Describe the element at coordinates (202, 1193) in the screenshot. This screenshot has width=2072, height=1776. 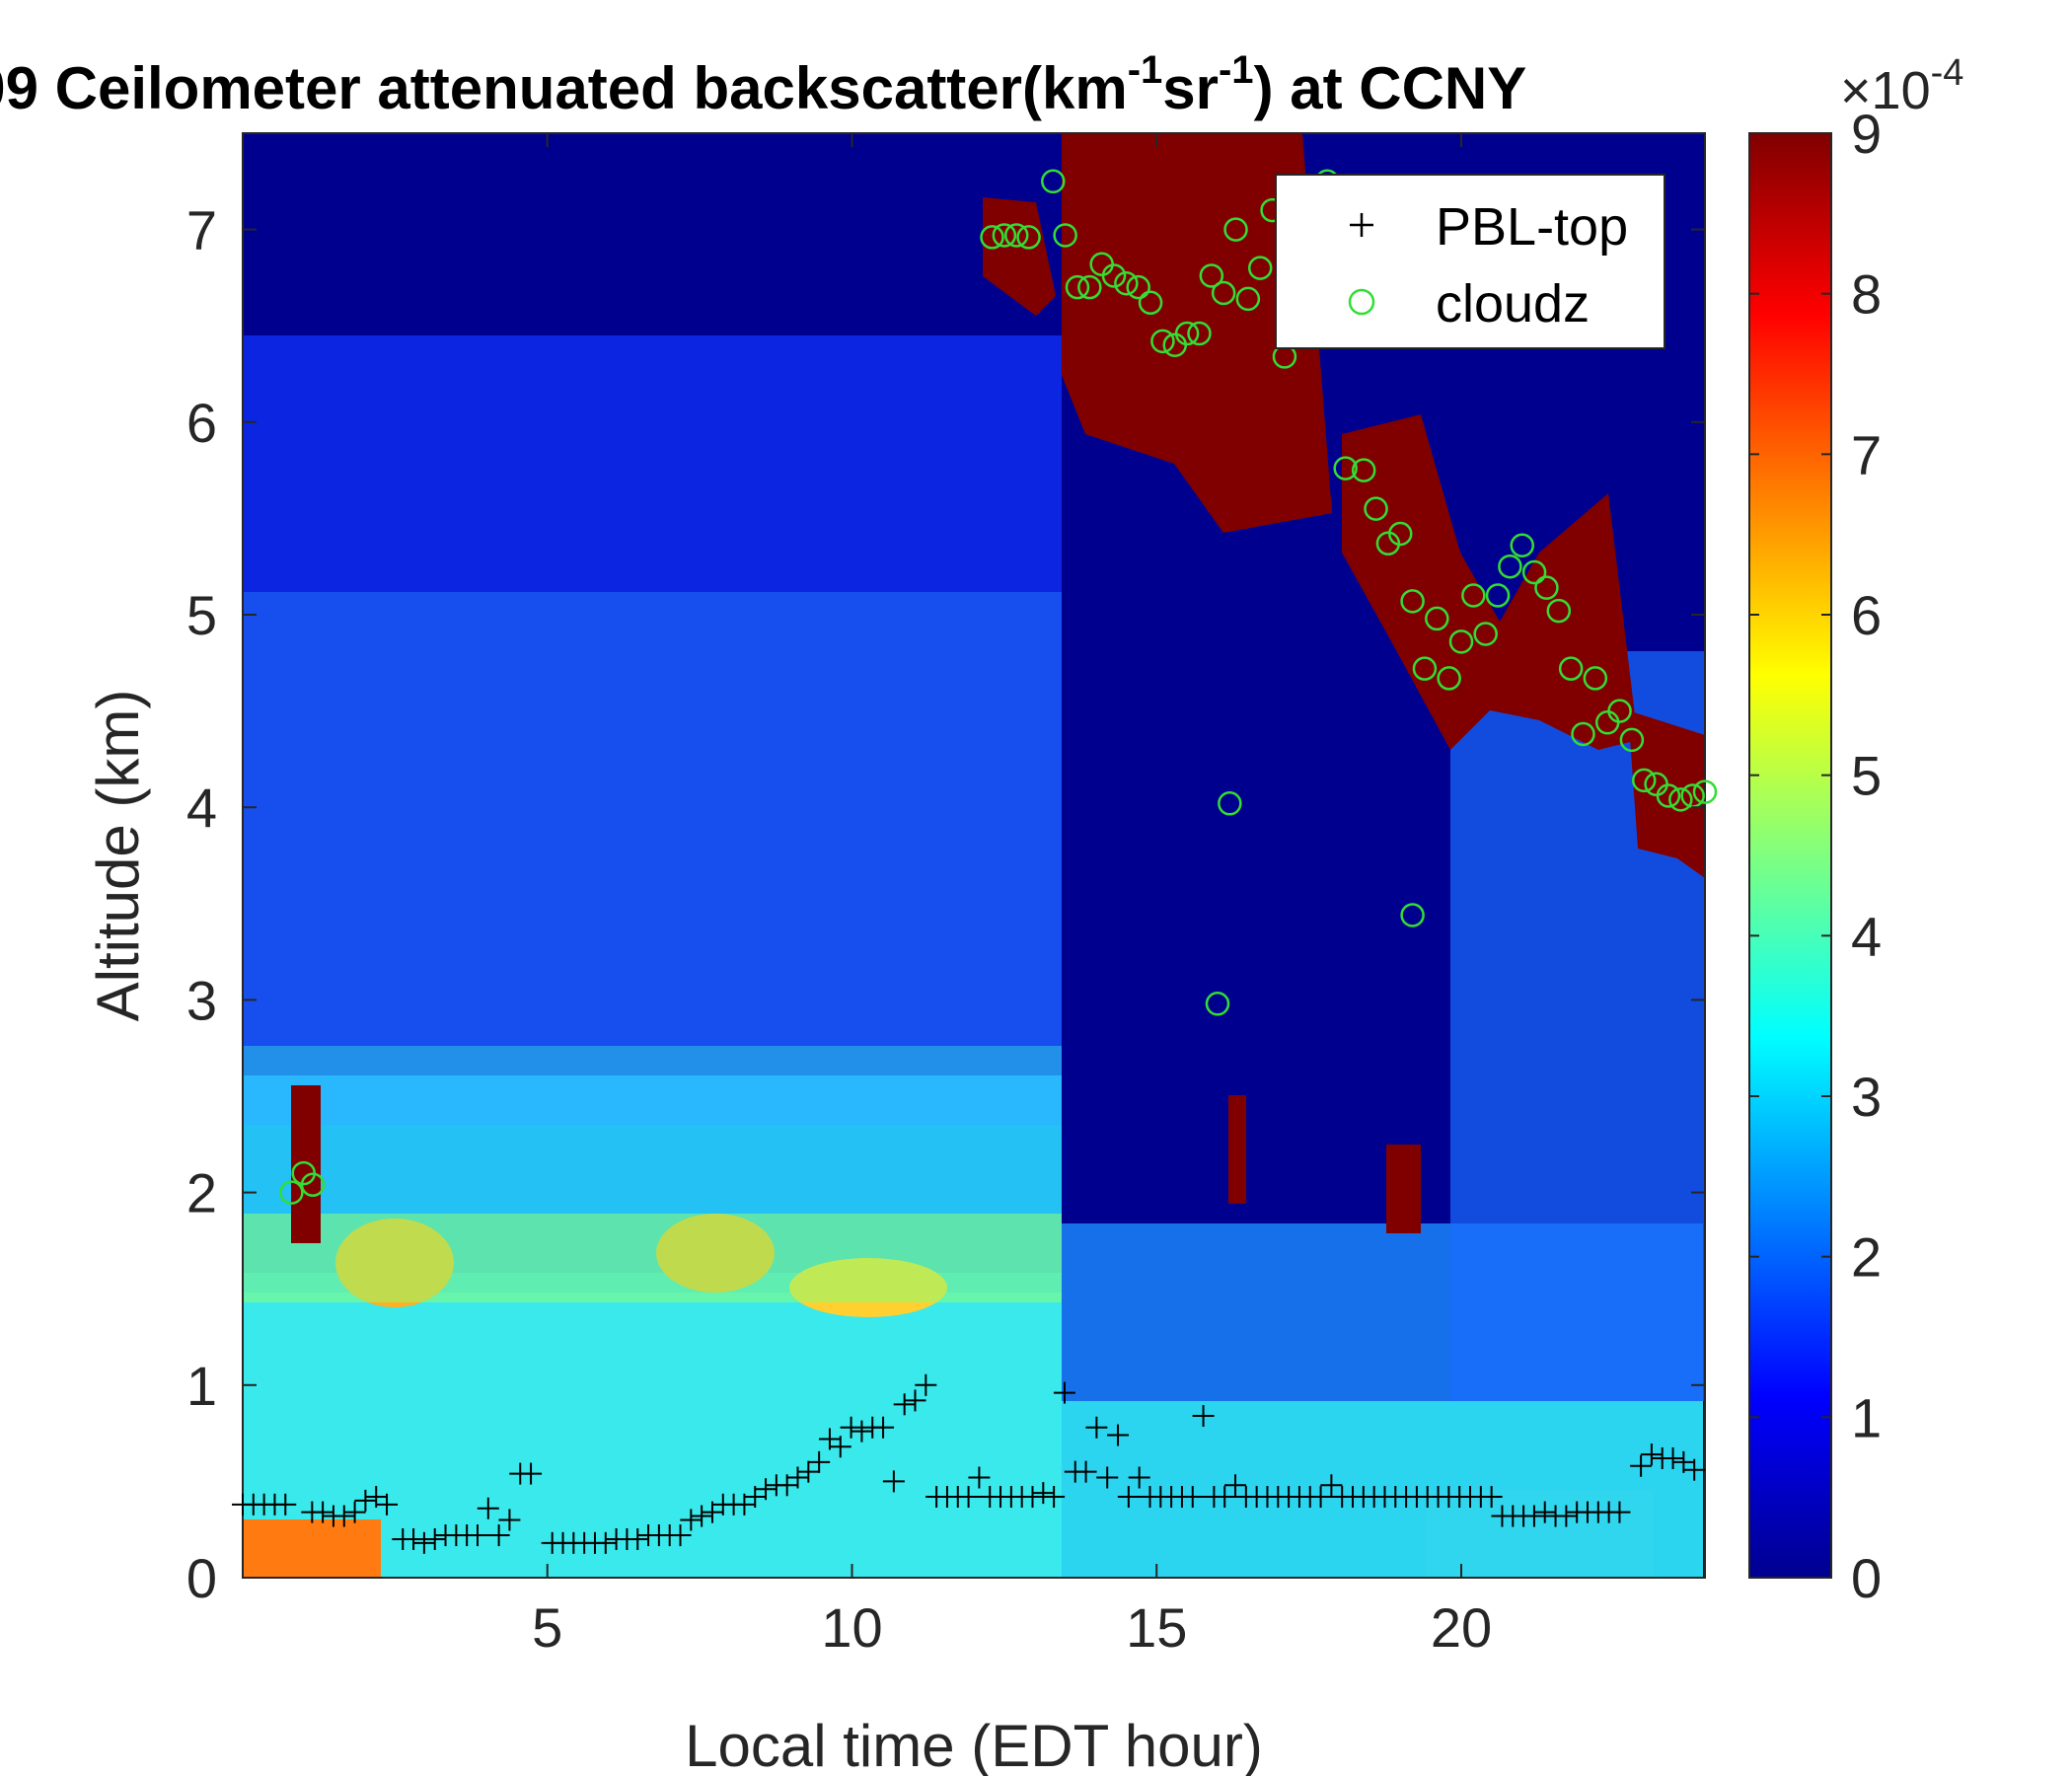
I see `y-tick-label: 2` at that location.